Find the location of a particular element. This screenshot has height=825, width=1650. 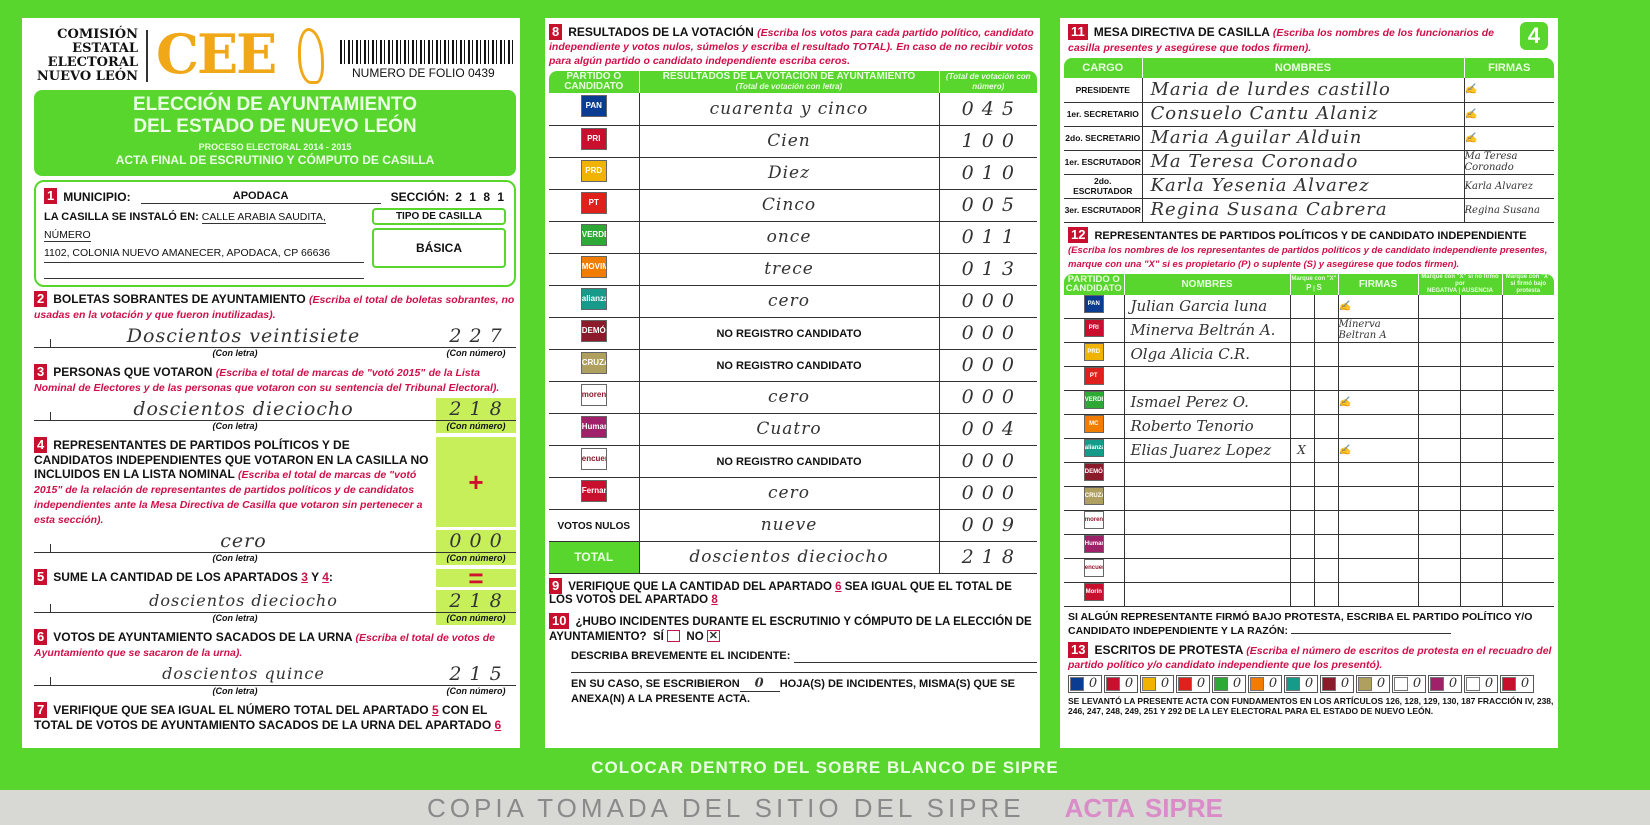

rep-row: PRI Minerva Beltrán A. Minerva Beltran A is located at coordinates (1309, 330).